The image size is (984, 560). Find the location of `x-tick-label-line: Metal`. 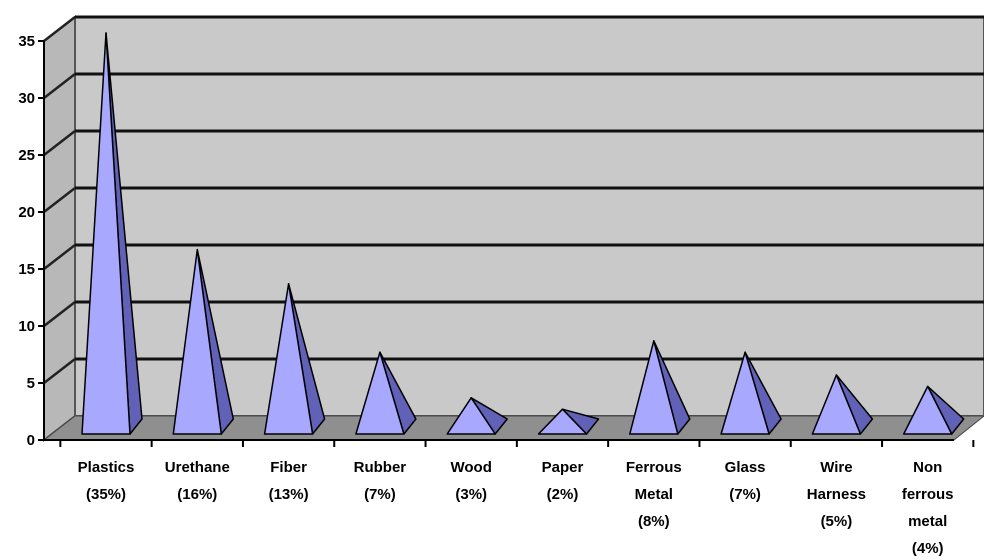

x-tick-label-line: Metal is located at coordinates (654, 494).